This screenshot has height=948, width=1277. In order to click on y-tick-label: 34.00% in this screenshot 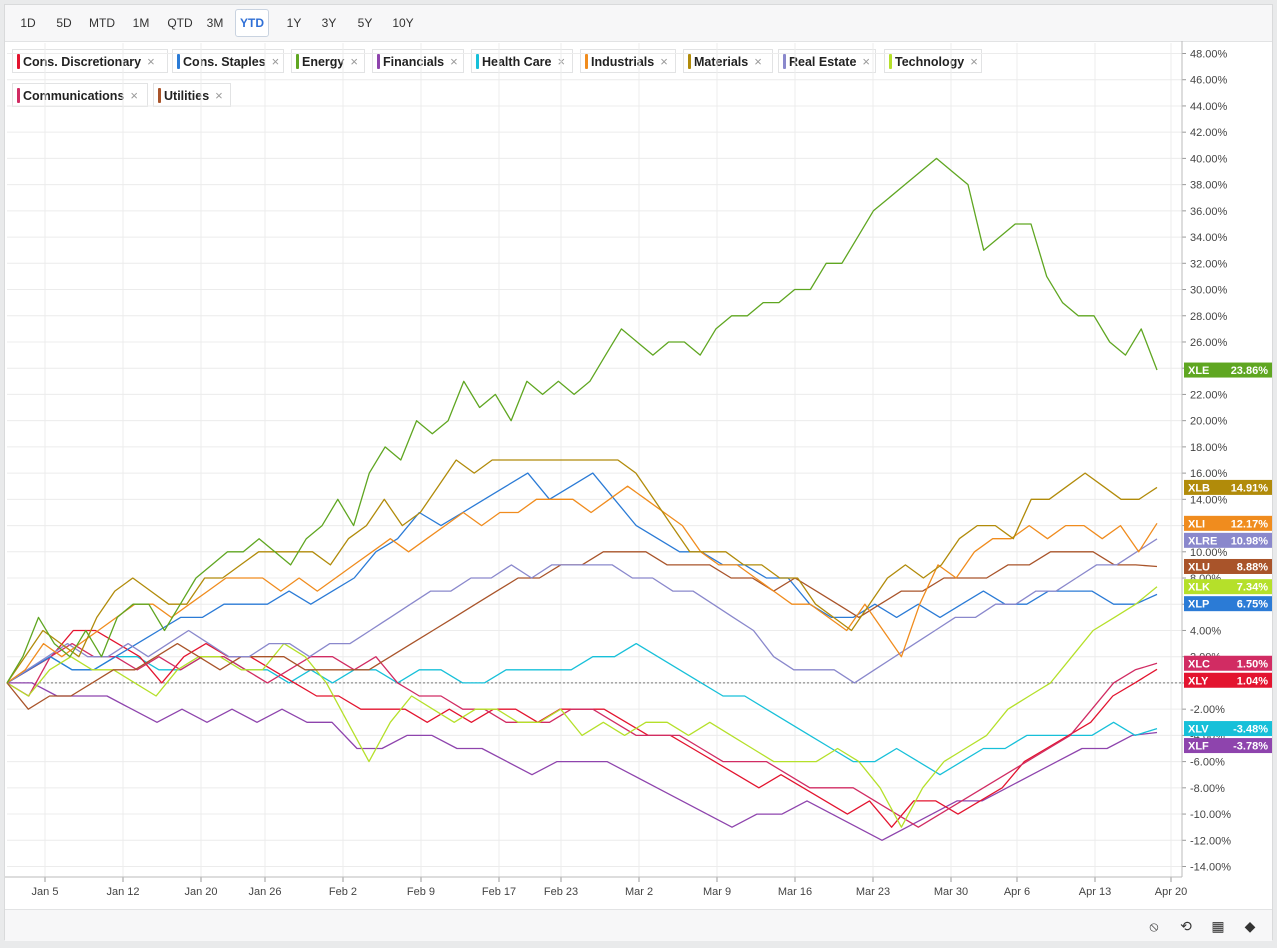, I will do `click(1209, 238)`.